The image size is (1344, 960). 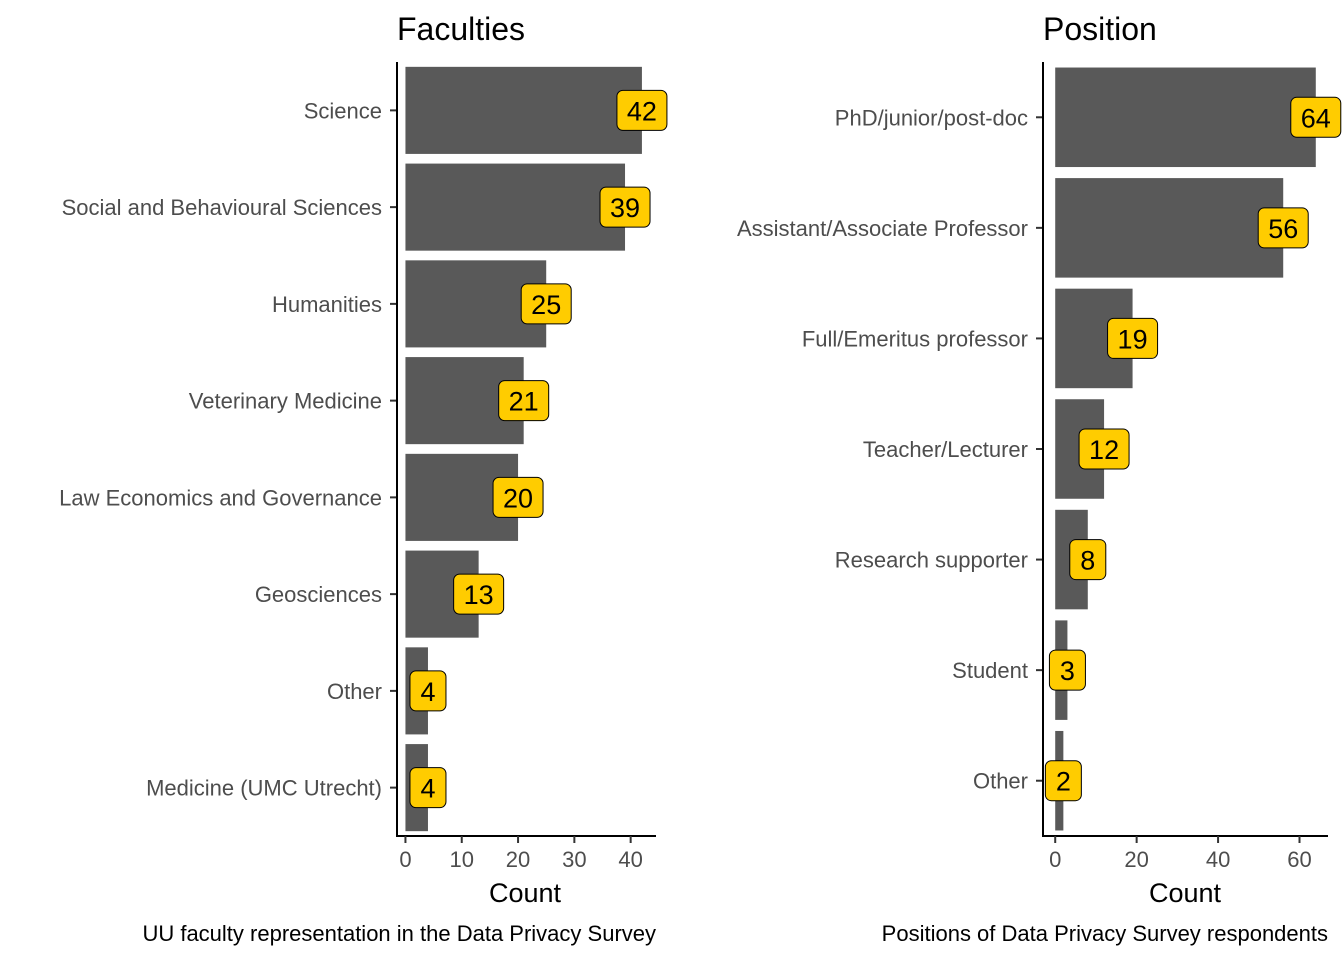 What do you see at coordinates (462, 859) in the screenshot?
I see `x-tick-label: 10` at bounding box center [462, 859].